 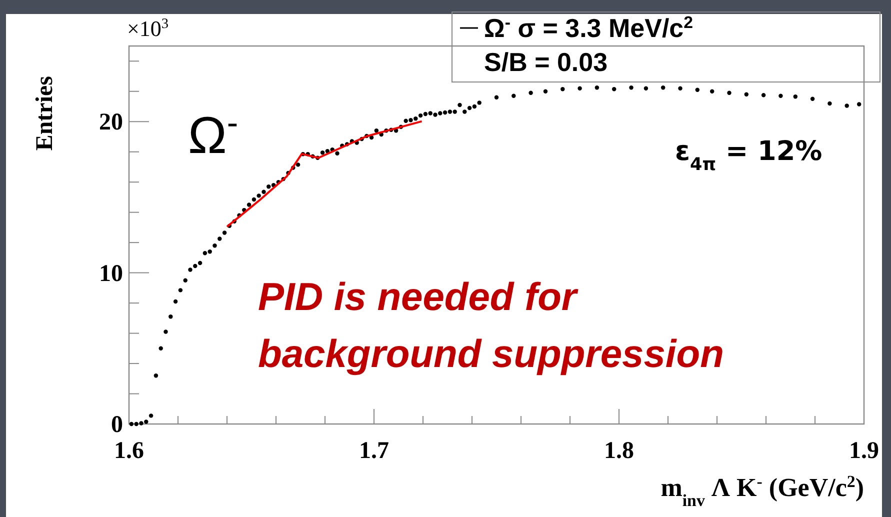 I want to click on x-tick-label: 1.8, so click(x=619, y=451).